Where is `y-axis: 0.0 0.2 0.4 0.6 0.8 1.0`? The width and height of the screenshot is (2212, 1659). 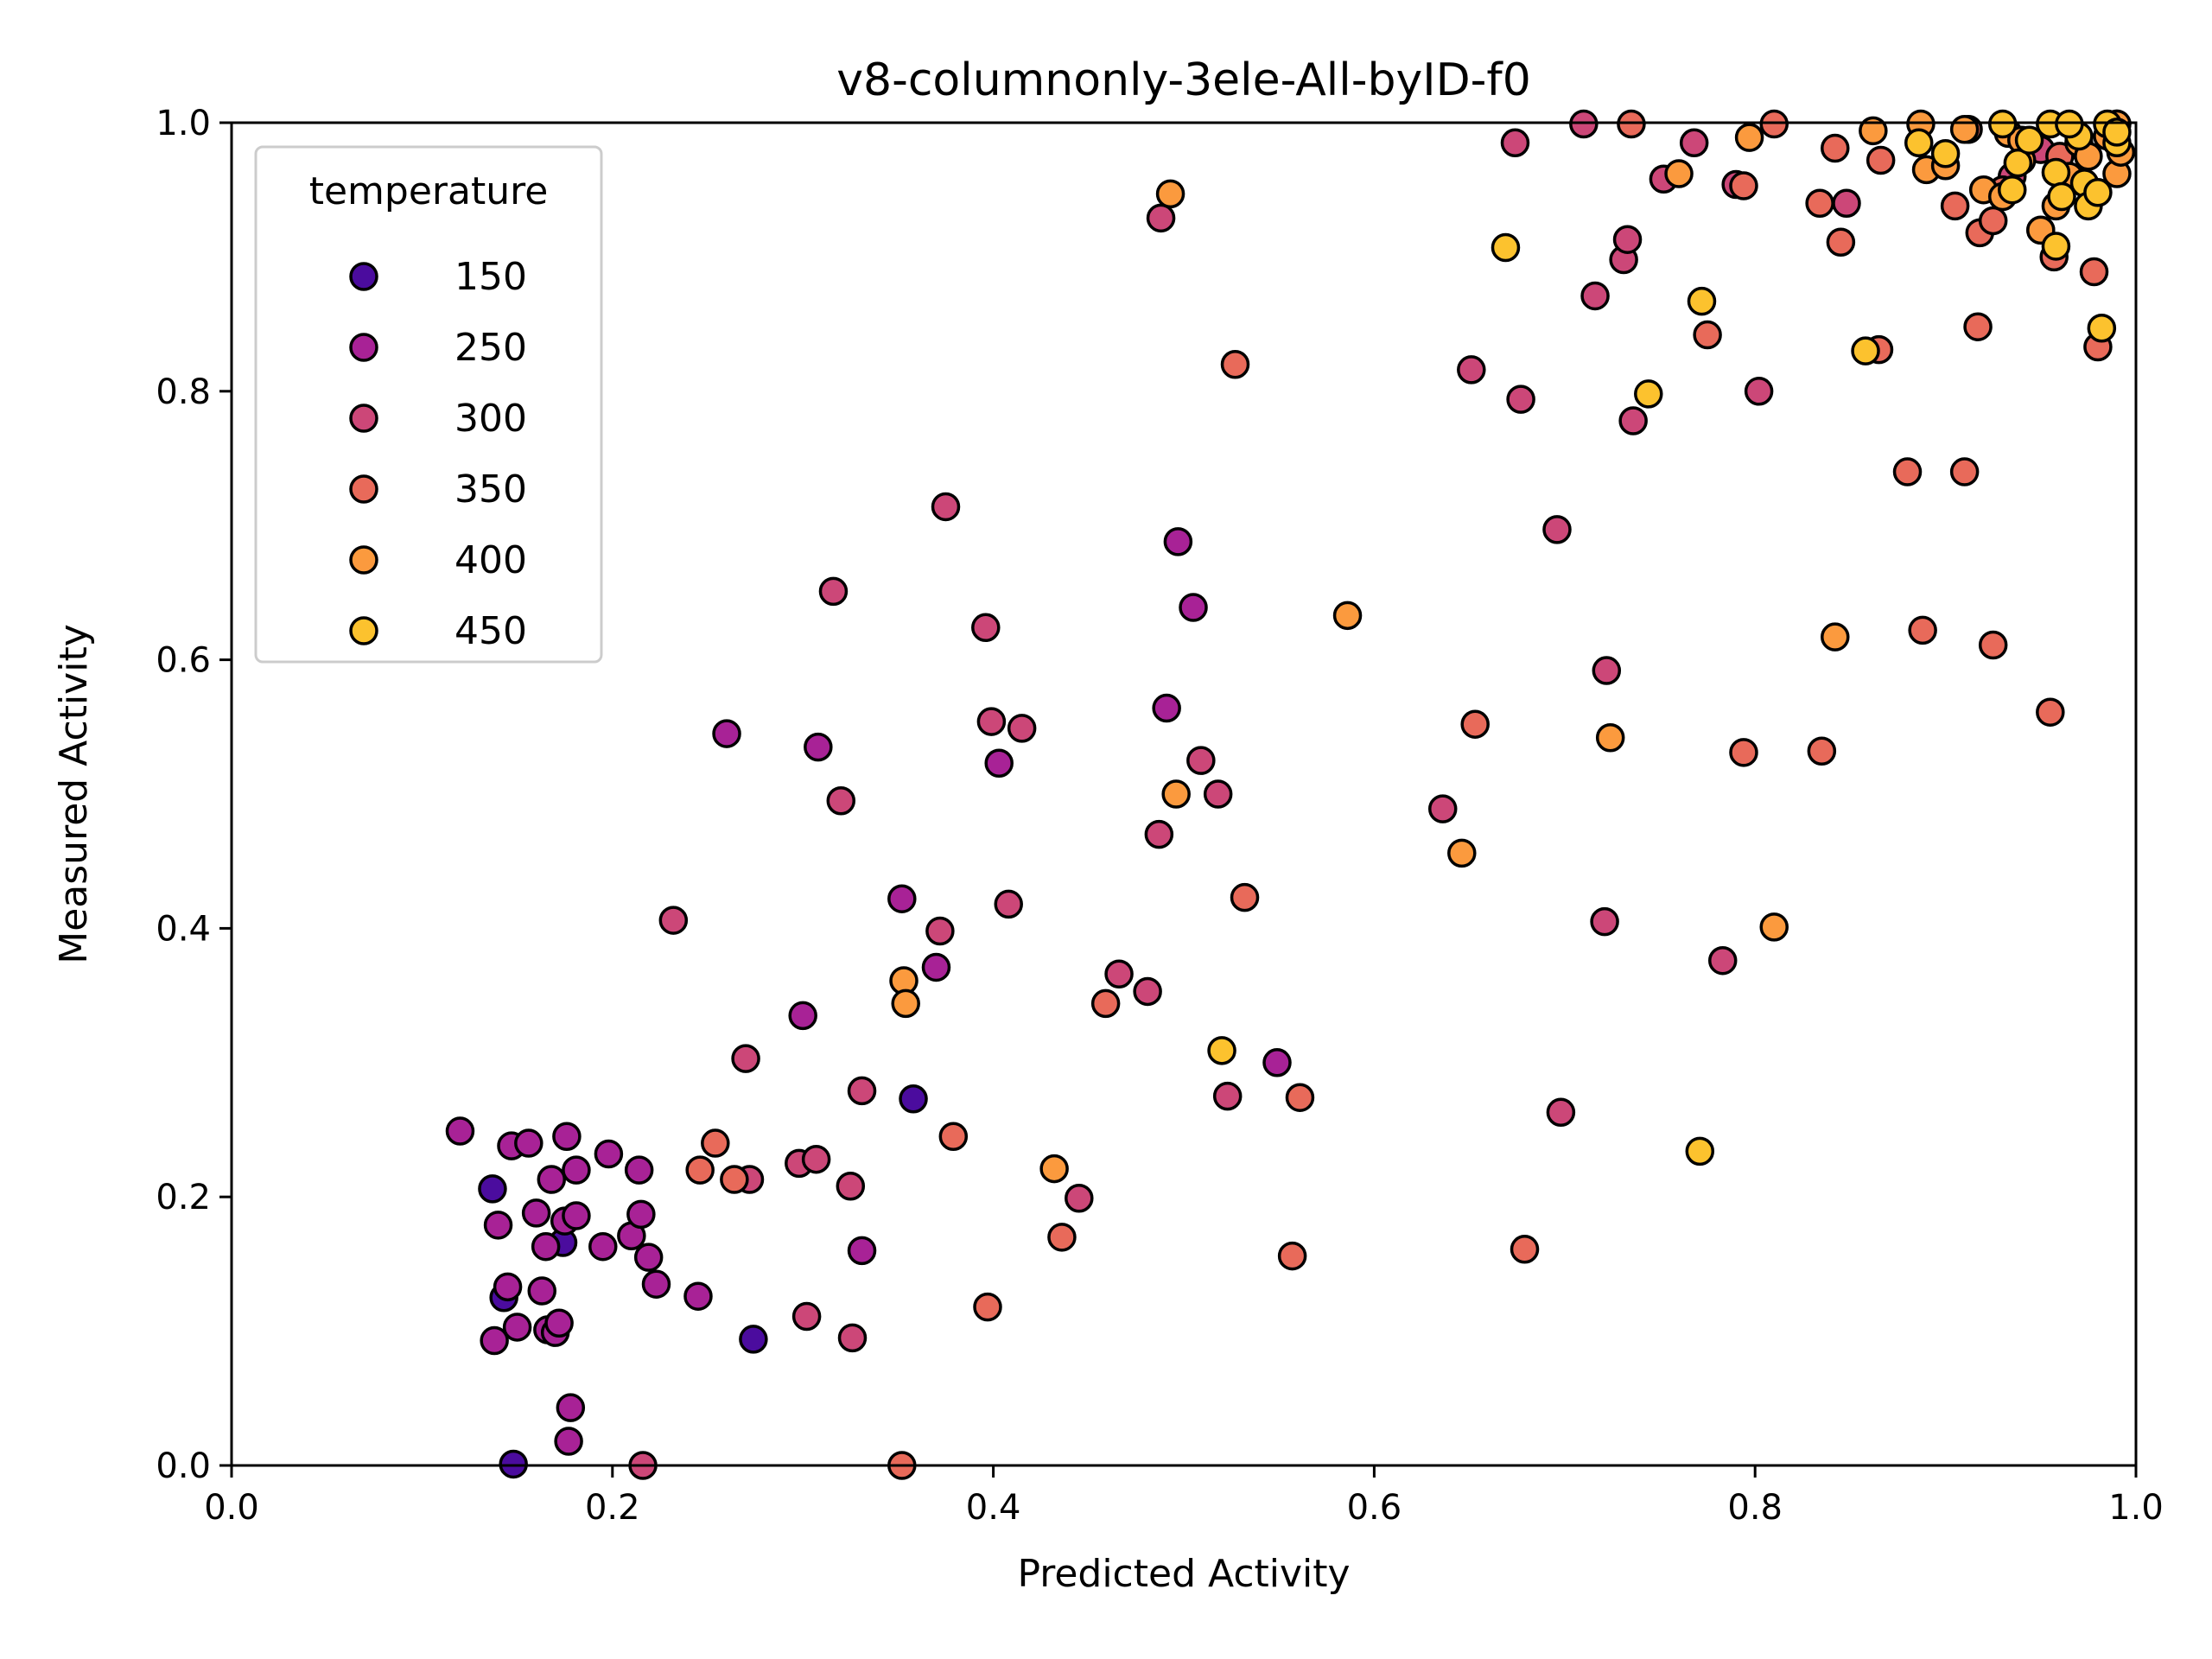
y-axis: 0.0 0.2 0.4 0.6 0.8 1.0 is located at coordinates (194, 795).